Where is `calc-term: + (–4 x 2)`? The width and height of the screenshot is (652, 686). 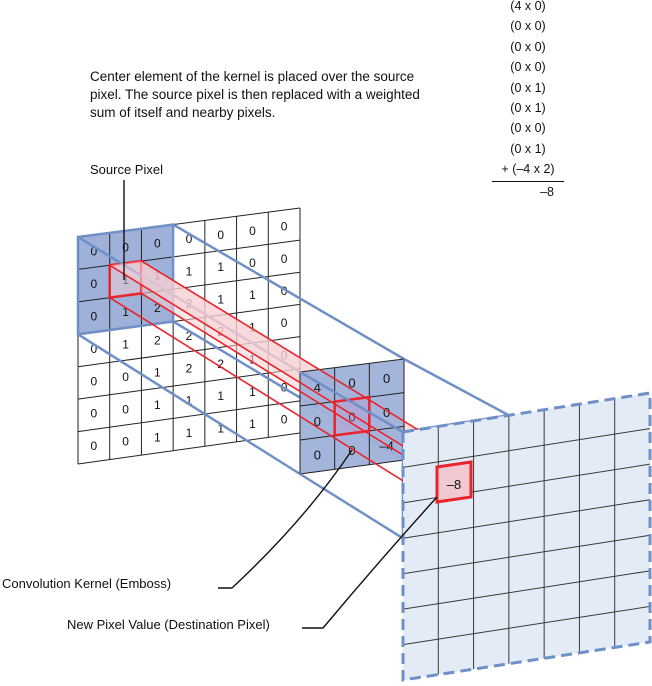
calc-term: + (–4 x 2) is located at coordinates (528, 169).